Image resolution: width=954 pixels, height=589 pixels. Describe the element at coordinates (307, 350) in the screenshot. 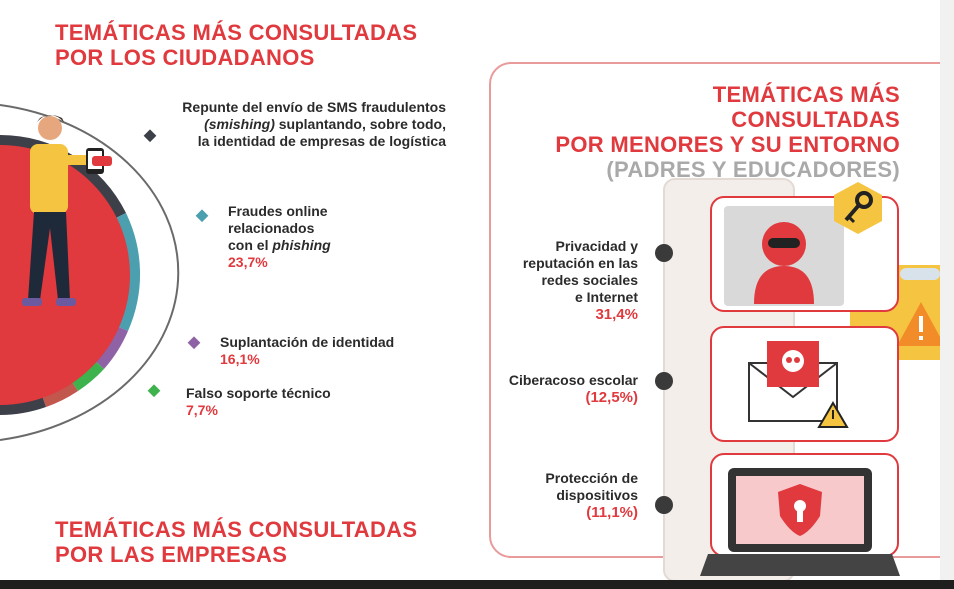

I see `citizens-item-identity: Suplantación de identidad 16,1%` at that location.